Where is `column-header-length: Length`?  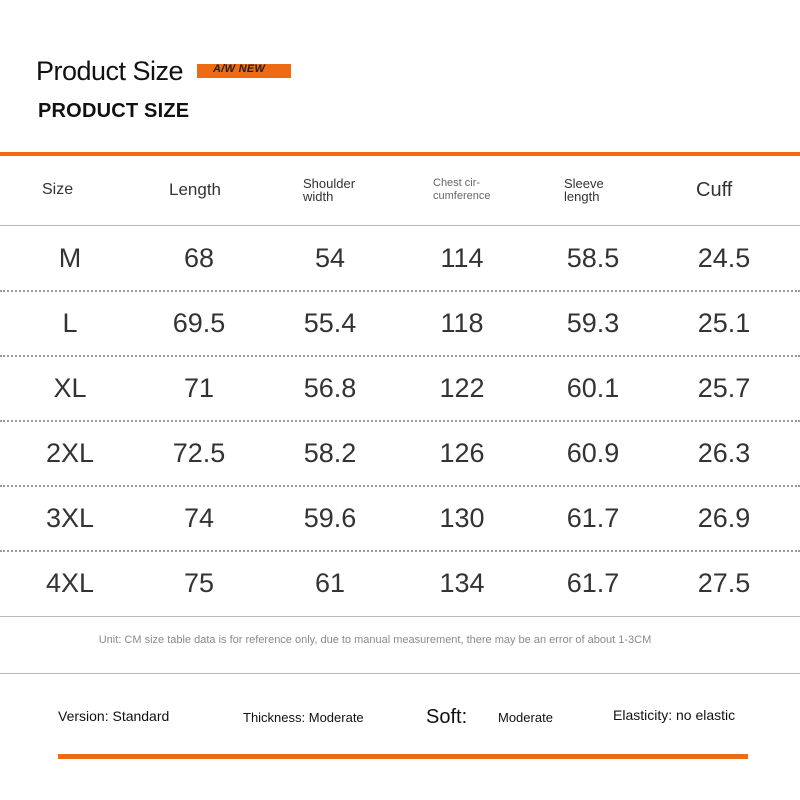
column-header-length: Length is located at coordinates (195, 189).